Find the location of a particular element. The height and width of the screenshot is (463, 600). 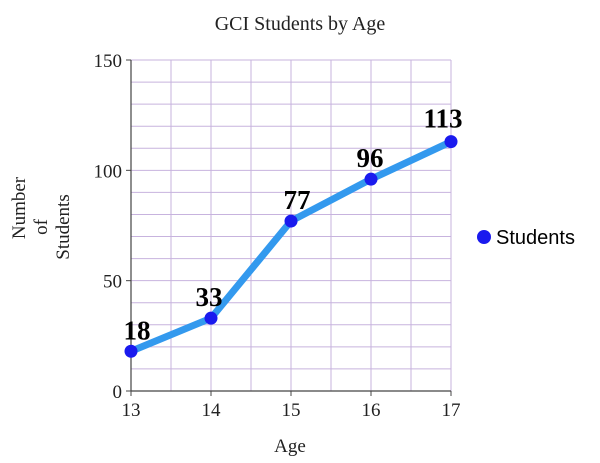

y-tick-label: 0 is located at coordinates (118, 392).